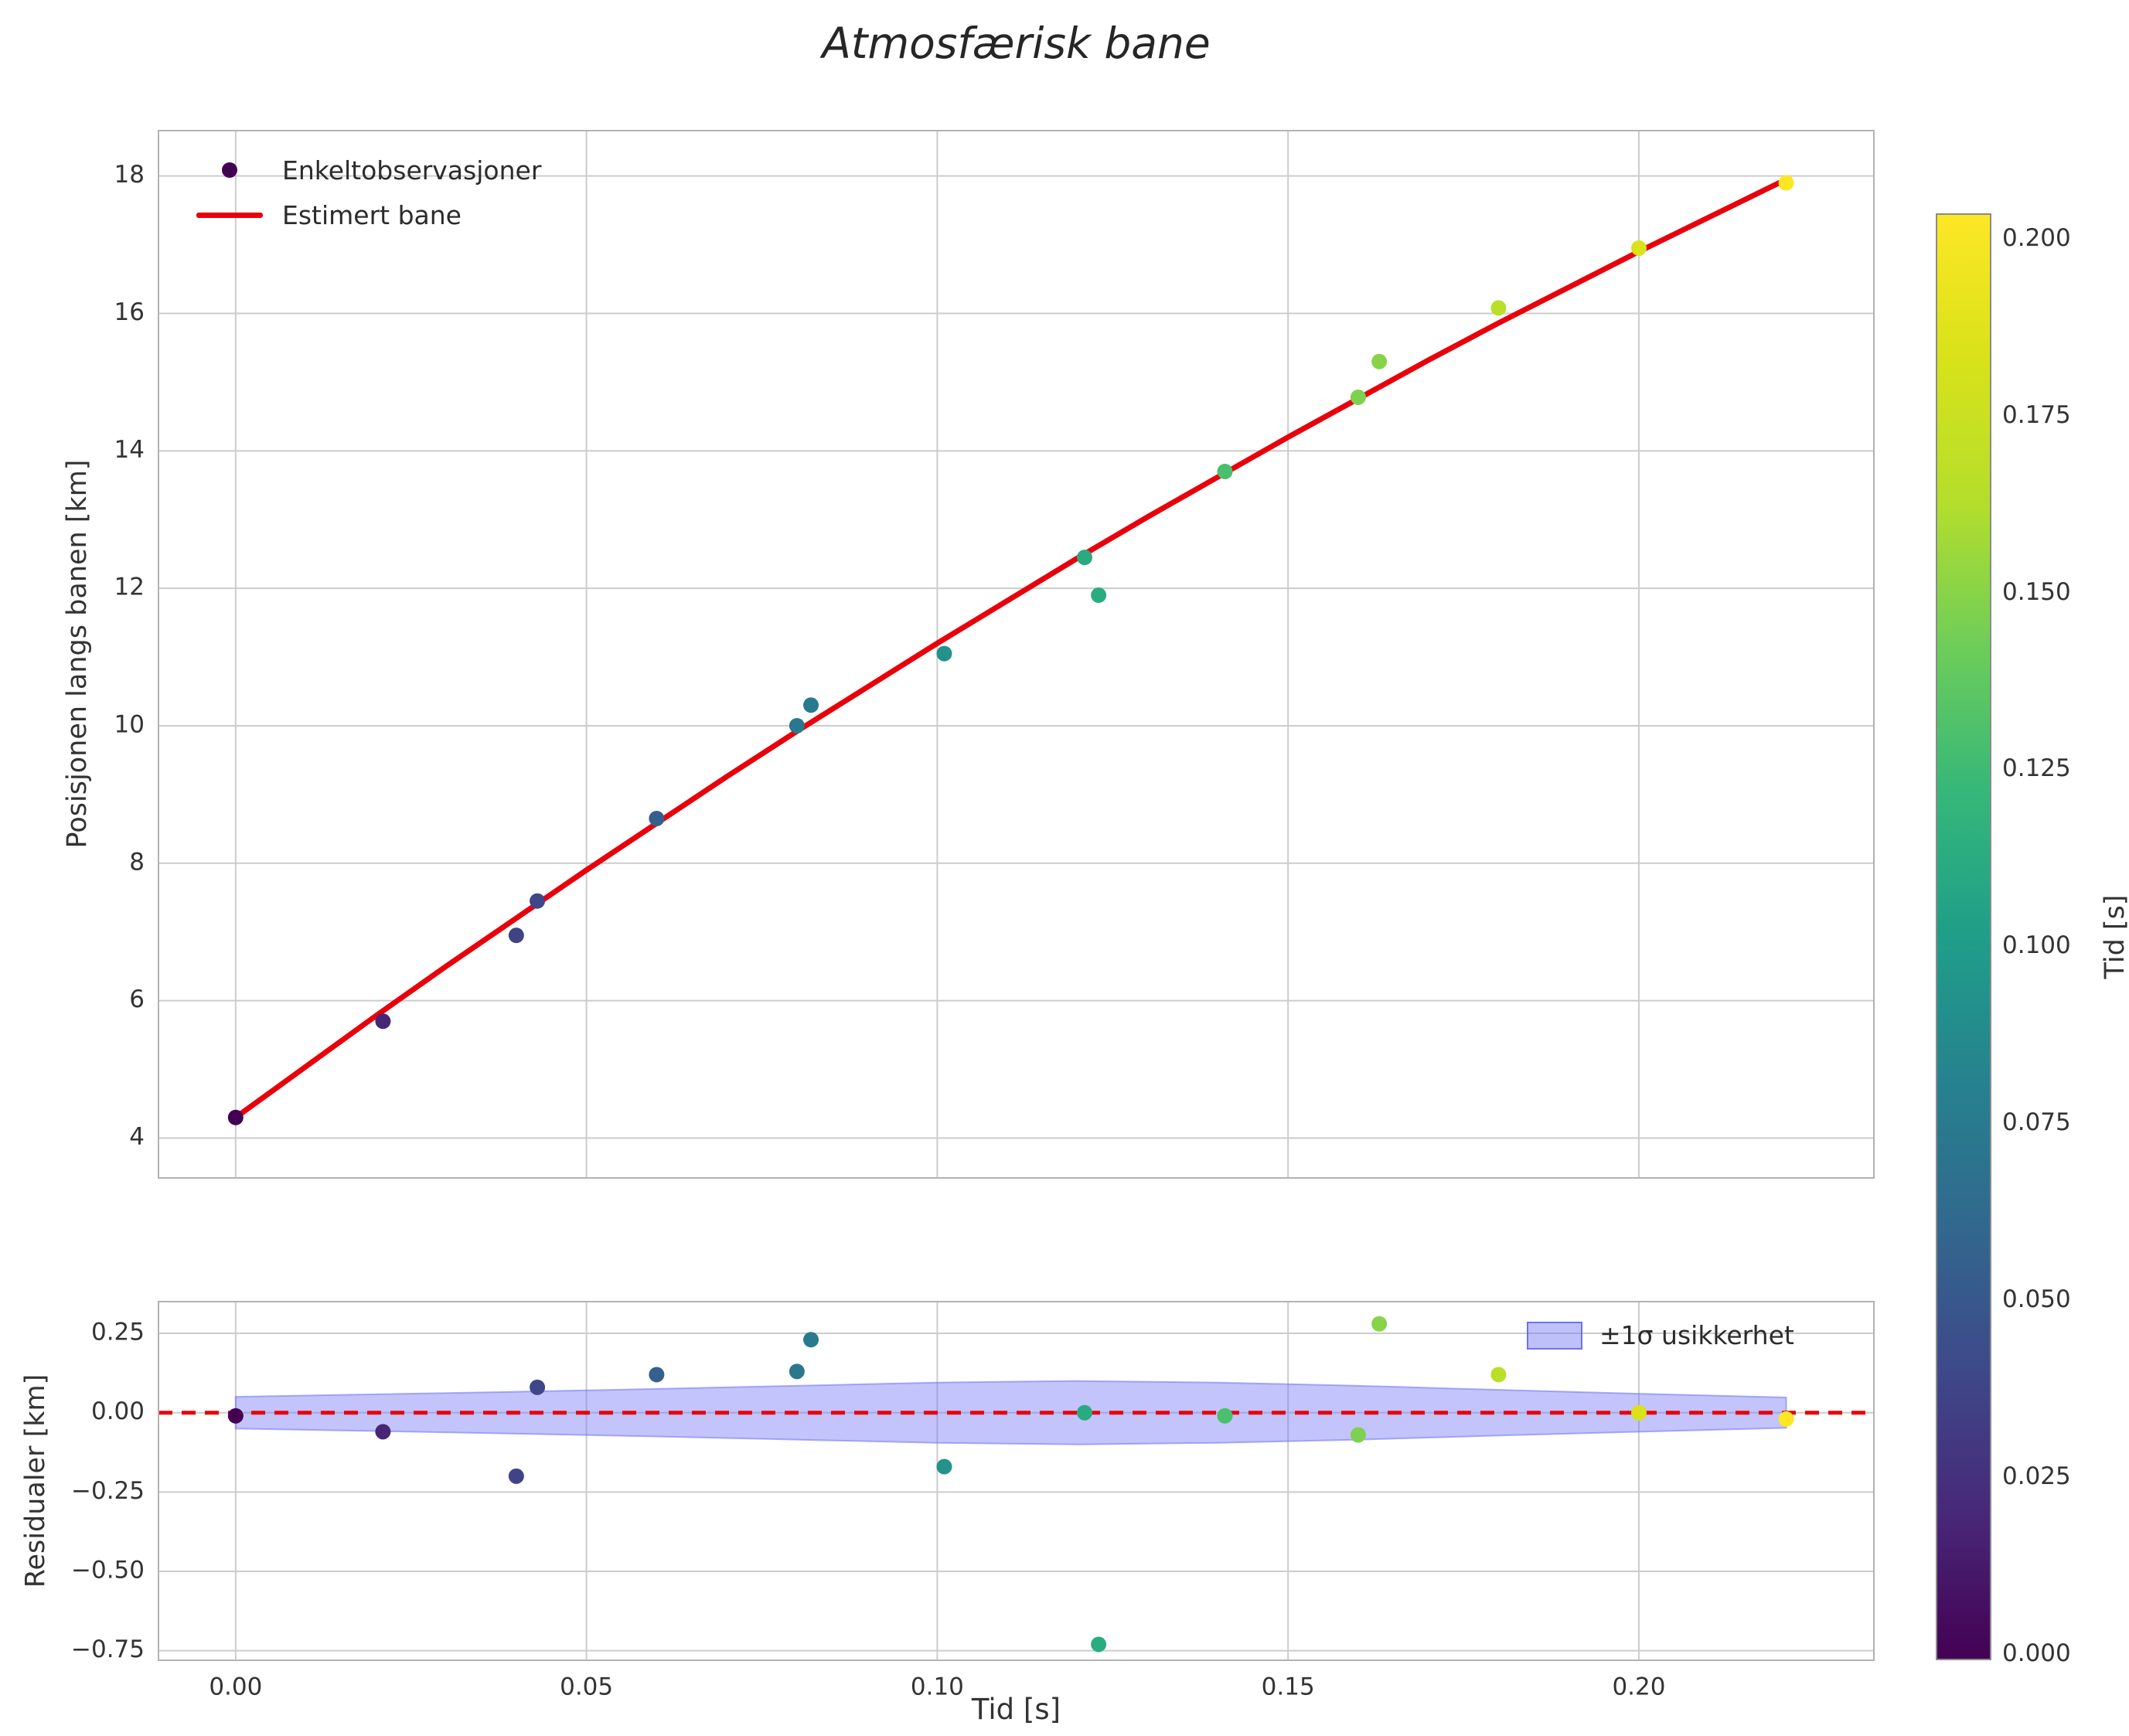 This screenshot has height=1736, width=2129. I want to click on uncertainty-band-icon, so click(1554, 1336).